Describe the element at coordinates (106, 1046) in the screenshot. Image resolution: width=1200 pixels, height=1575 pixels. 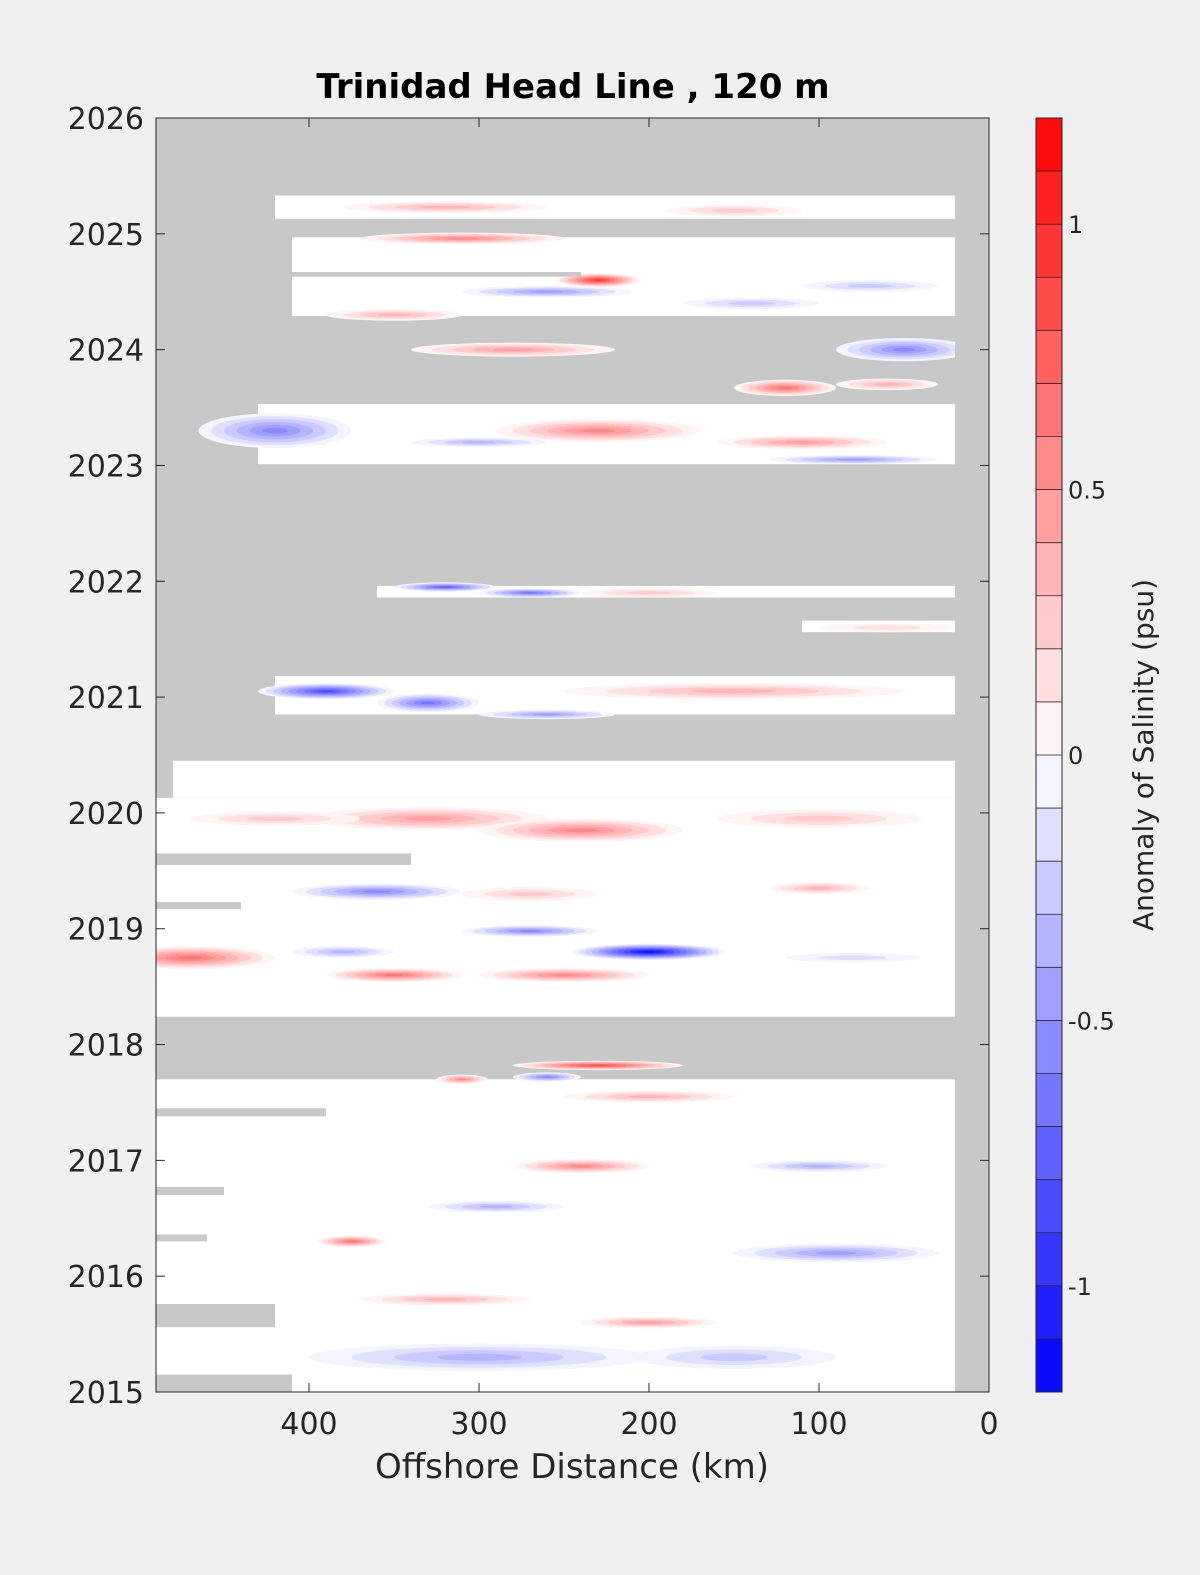
I see `y-tick-label: 2018` at that location.